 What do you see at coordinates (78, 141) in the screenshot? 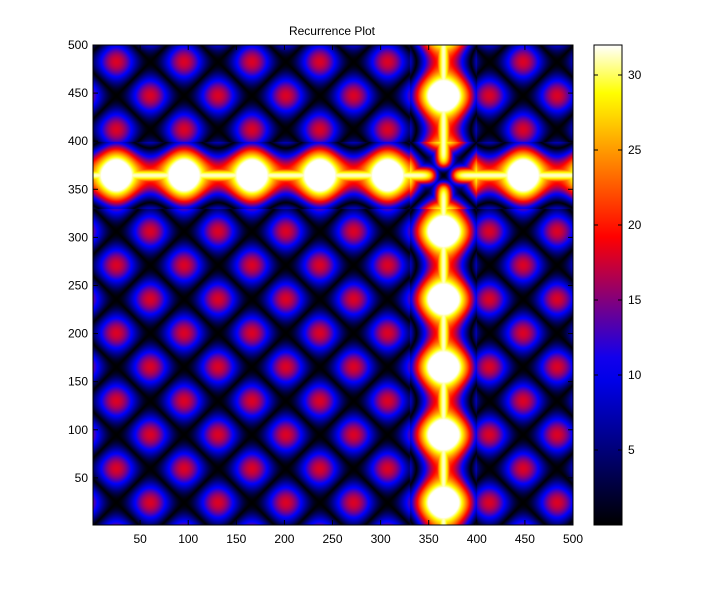
I see `y-tick-label: 400` at bounding box center [78, 141].